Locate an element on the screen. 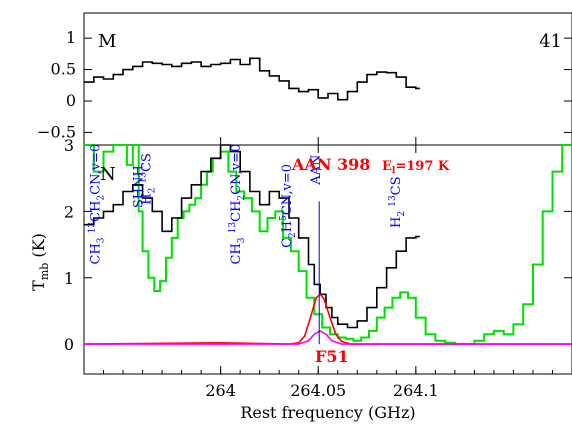 This screenshot has width=572, height=433. corner-mark: N is located at coordinates (108, 174).